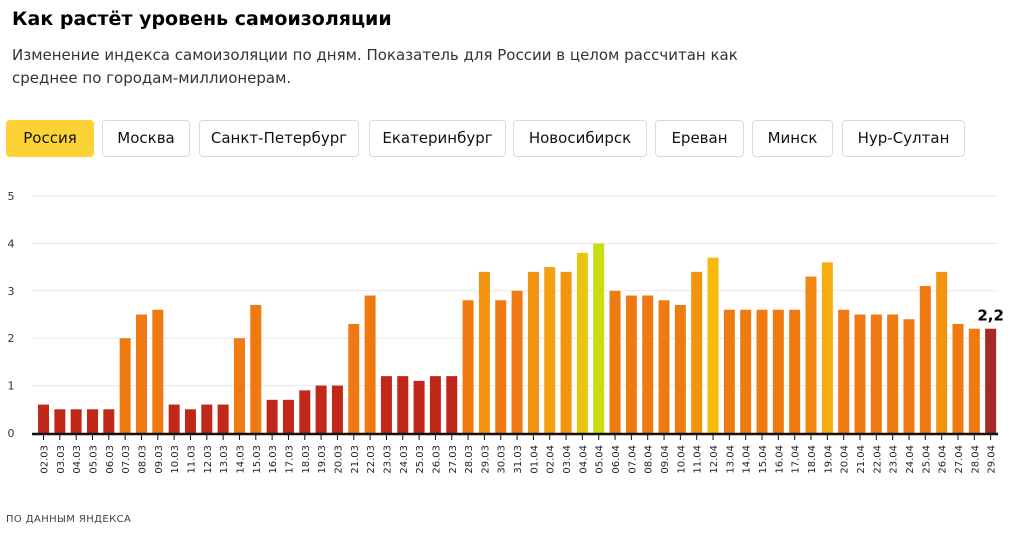 The height and width of the screenshot is (533, 1010). What do you see at coordinates (567, 459) in the screenshot?
I see `x-tick-label: 03.04` at bounding box center [567, 459].